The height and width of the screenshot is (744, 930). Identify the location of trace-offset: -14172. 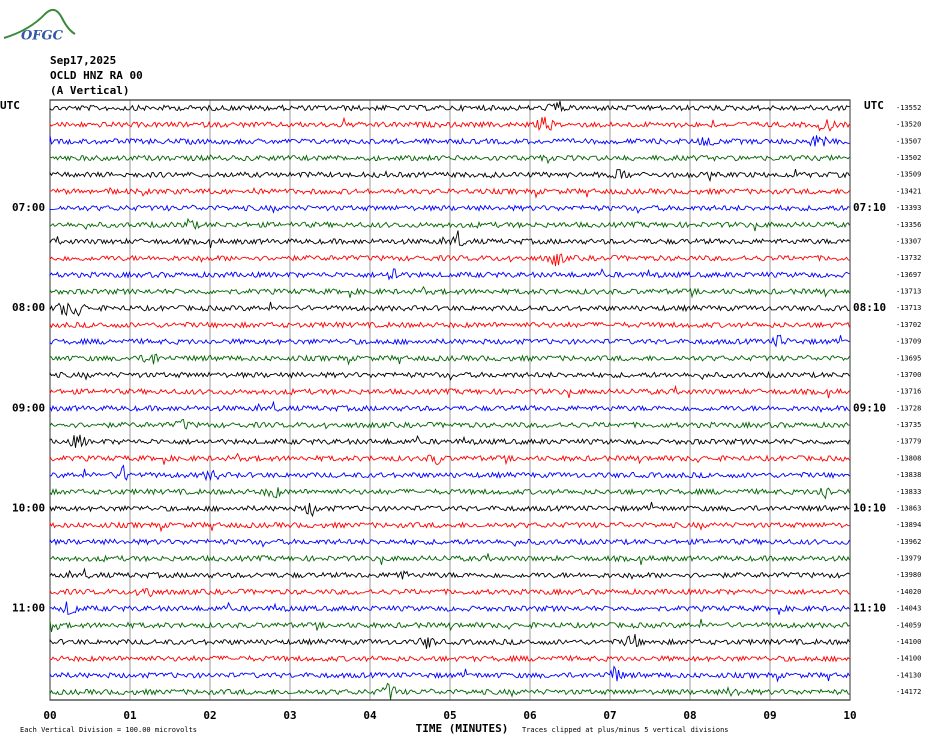
(908, 692).